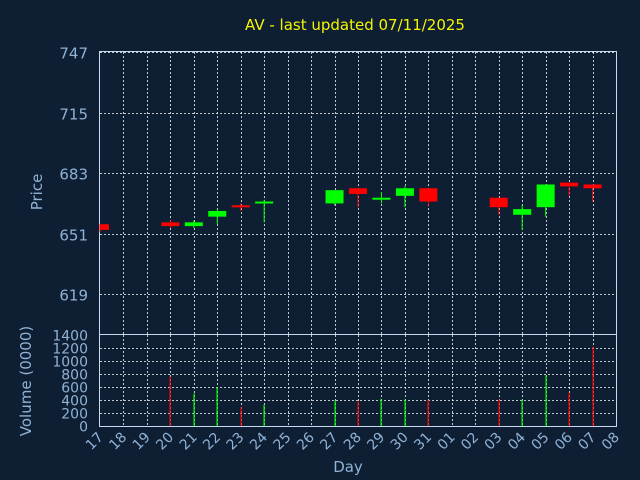 Image resolution: width=640 pixels, height=480 pixels. What do you see at coordinates (494, 442) in the screenshot?
I see `x-tick-label: 03` at bounding box center [494, 442].